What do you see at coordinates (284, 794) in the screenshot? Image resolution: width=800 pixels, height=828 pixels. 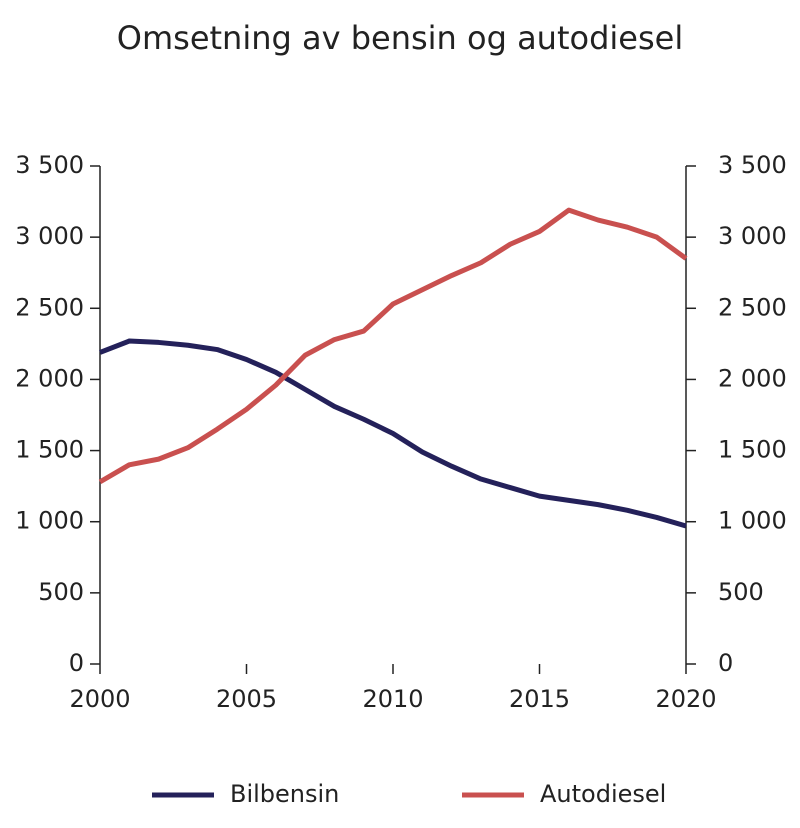 I see `legend-label: Bilbensin` at bounding box center [284, 794].